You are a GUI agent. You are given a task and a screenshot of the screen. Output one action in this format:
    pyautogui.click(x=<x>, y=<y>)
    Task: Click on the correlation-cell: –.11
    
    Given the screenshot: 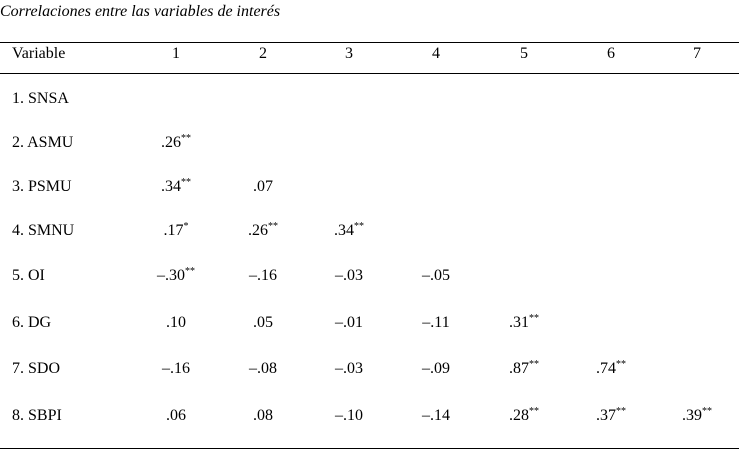 What is the action you would take?
    pyautogui.click(x=435, y=323)
    